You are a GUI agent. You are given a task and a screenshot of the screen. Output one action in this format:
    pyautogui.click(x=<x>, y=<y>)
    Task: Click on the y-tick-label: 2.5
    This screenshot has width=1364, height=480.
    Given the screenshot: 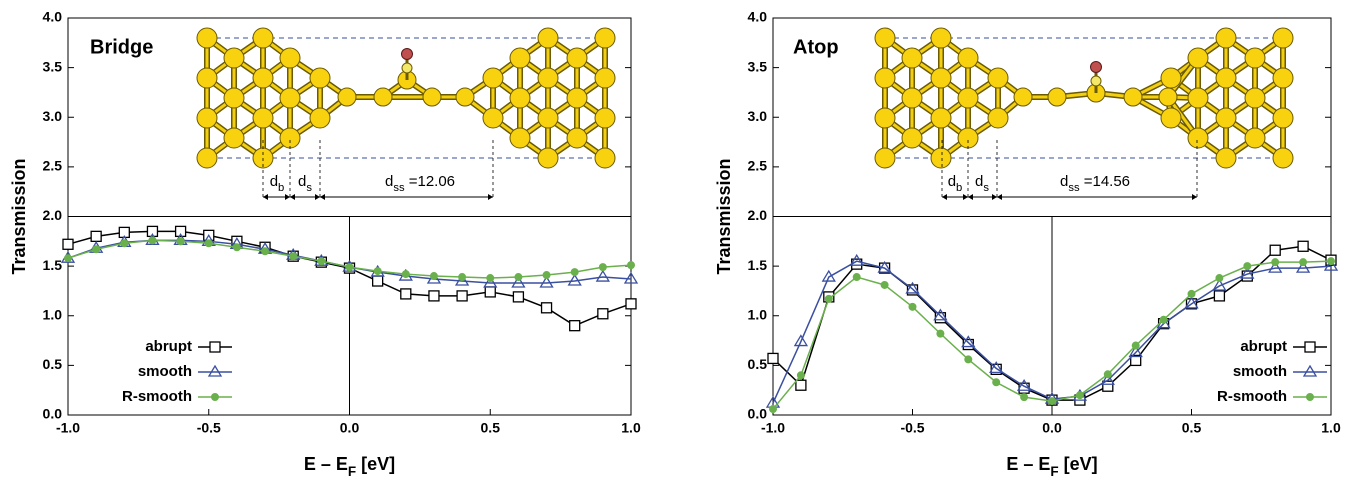 What is the action you would take?
    pyautogui.click(x=758, y=166)
    